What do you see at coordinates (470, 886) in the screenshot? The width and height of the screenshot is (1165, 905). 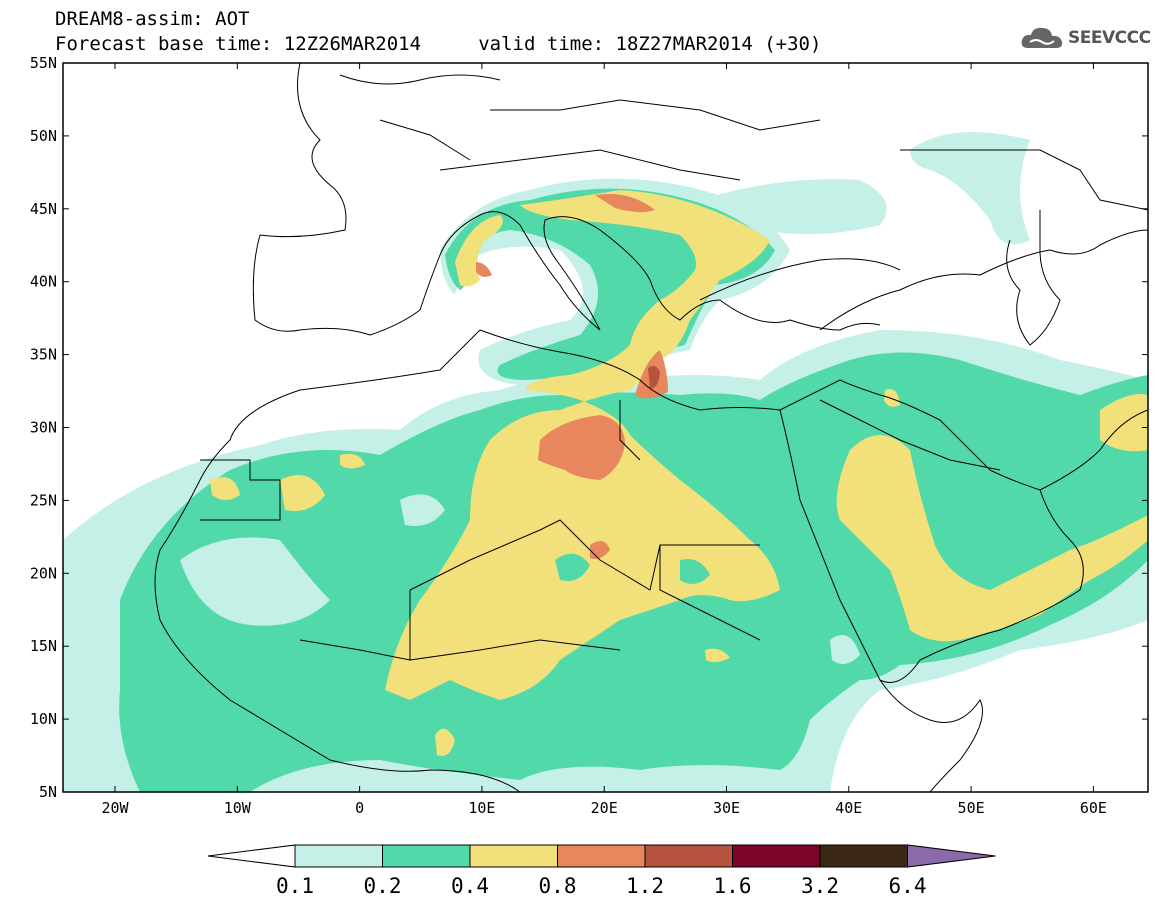 I see `colorbar-label: 0.4` at bounding box center [470, 886].